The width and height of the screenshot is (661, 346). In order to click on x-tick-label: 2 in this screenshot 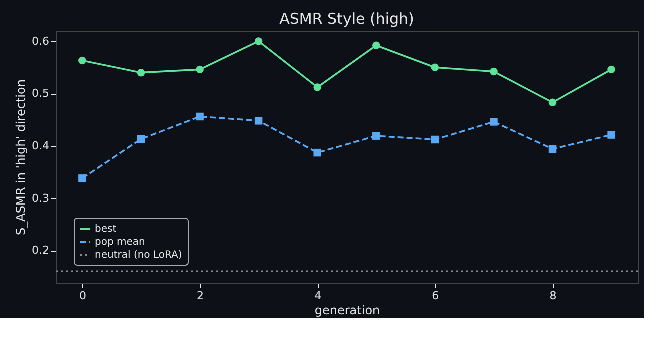, I will do `click(200, 296)`.